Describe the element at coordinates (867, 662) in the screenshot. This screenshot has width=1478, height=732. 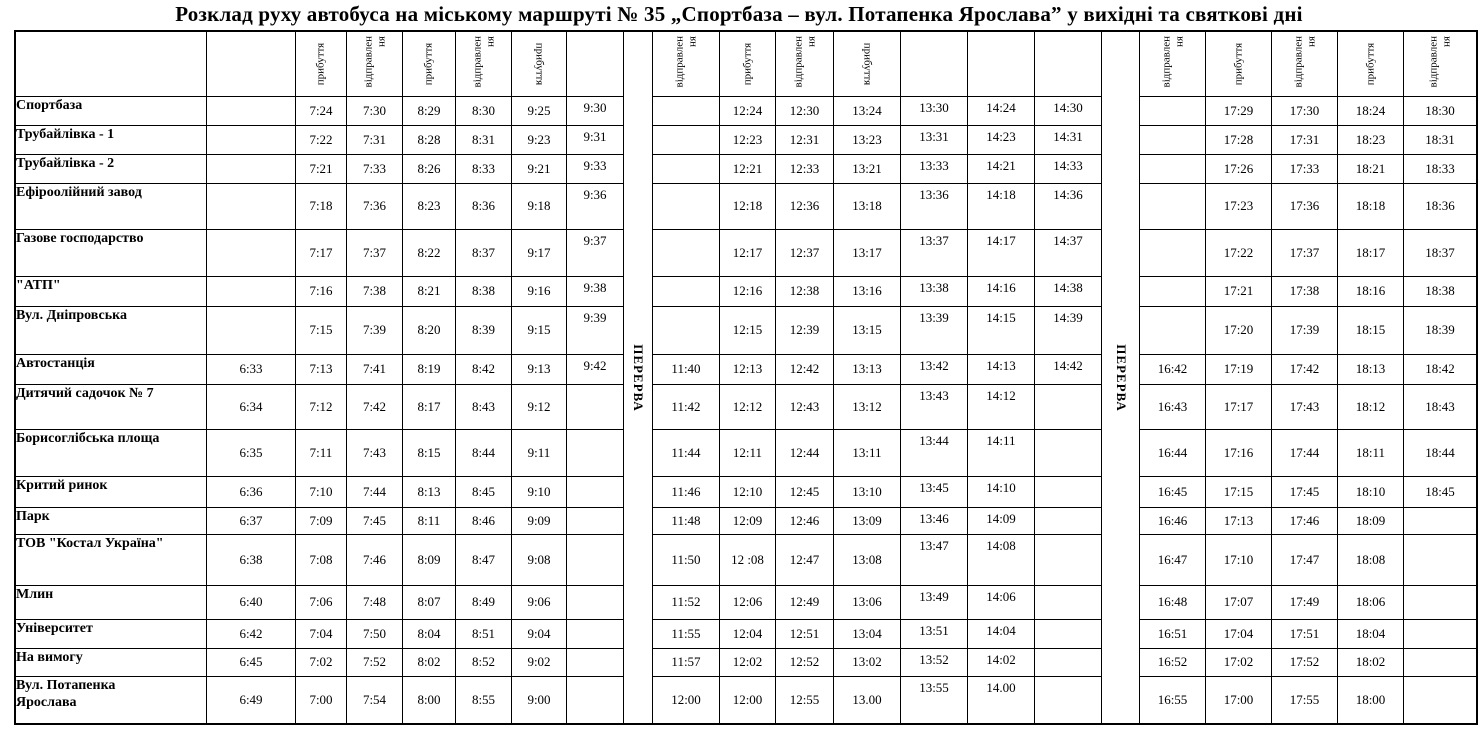
I see `time-cell: 13:02` at that location.